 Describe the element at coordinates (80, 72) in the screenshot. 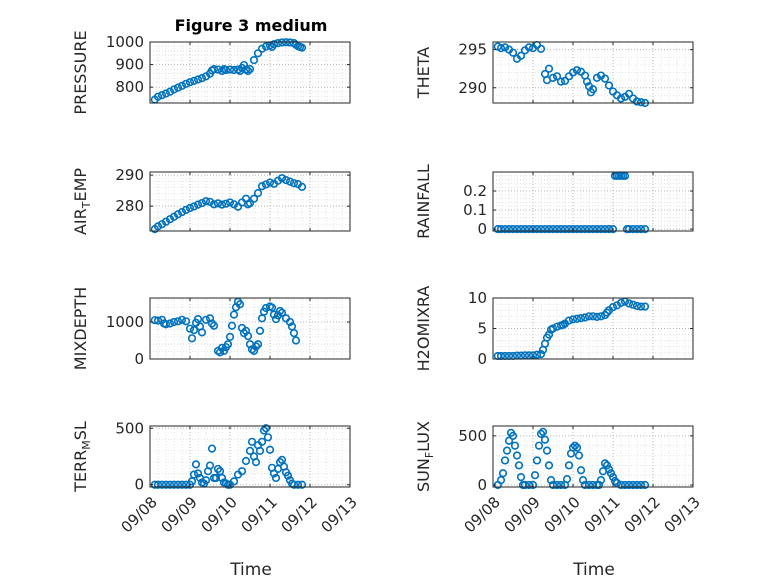

I see `y-axis-label: PRESSURE` at that location.